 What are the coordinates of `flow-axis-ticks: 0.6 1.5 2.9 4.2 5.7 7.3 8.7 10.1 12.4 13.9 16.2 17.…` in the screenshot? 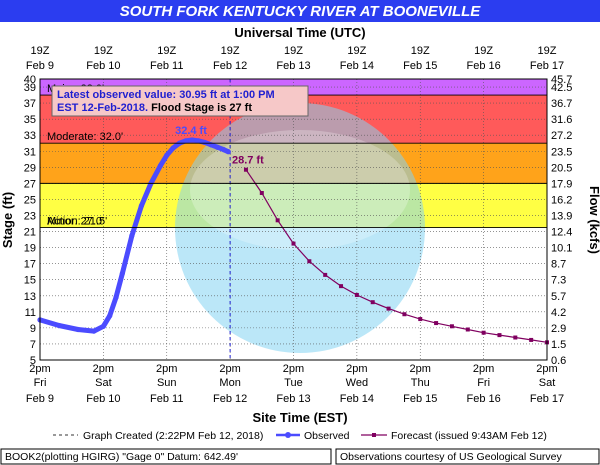 It's located at (561, 220).